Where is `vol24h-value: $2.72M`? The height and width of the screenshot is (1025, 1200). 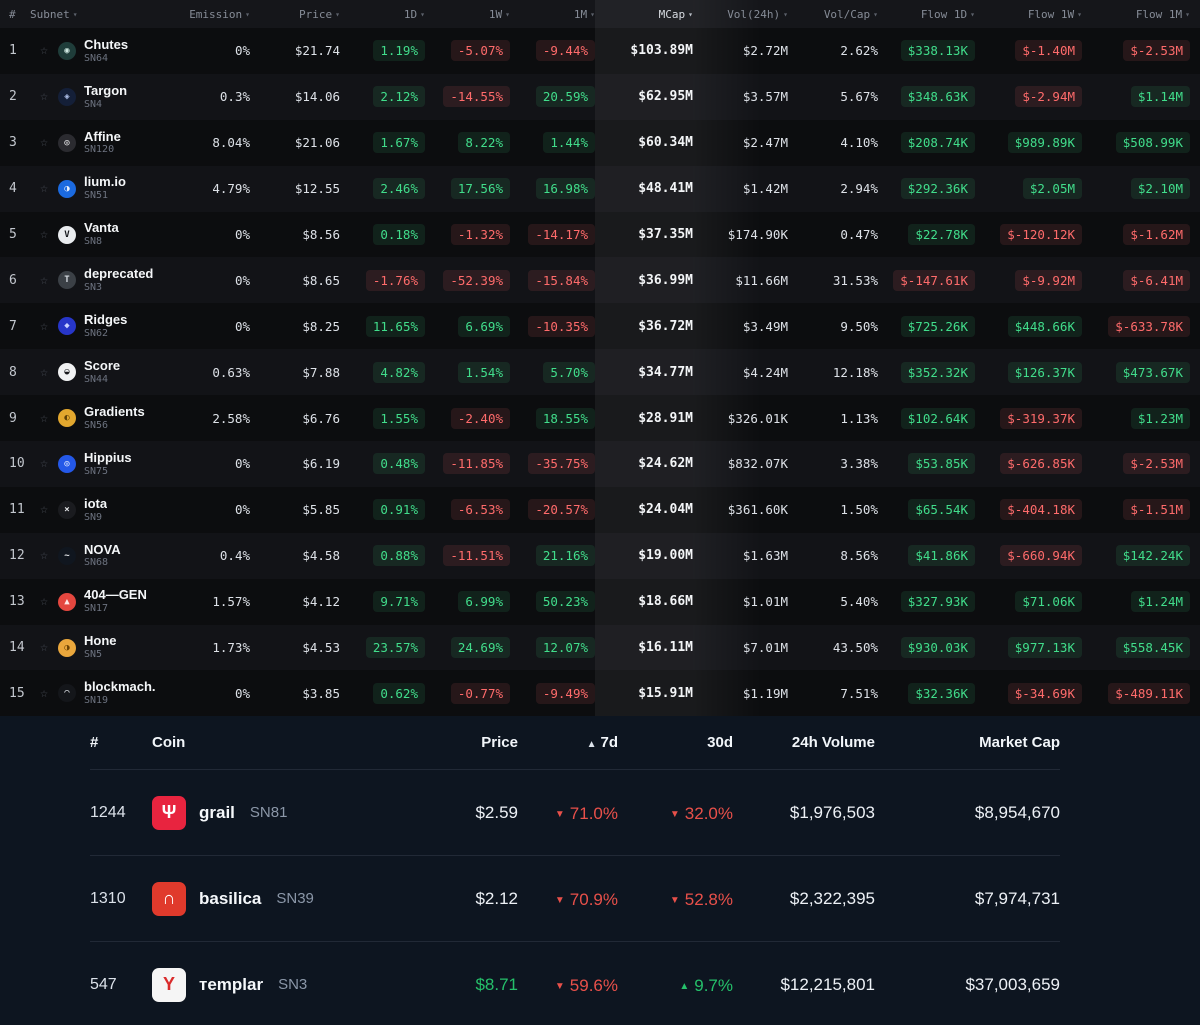 vol24h-value: $2.72M is located at coordinates (740, 51).